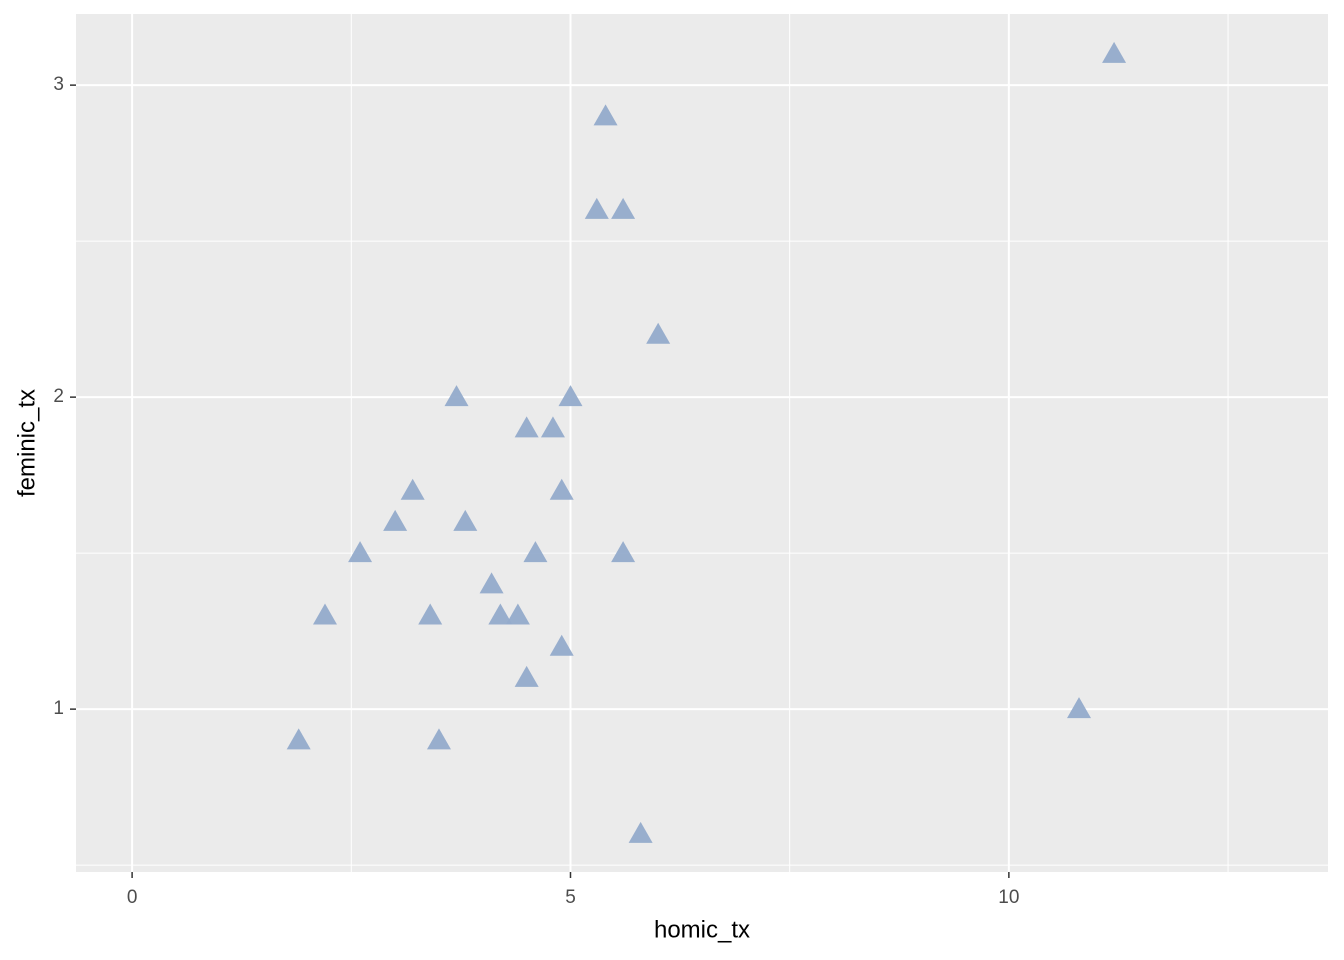  I want to click on x-axis-title: homic_tx, so click(702, 929).